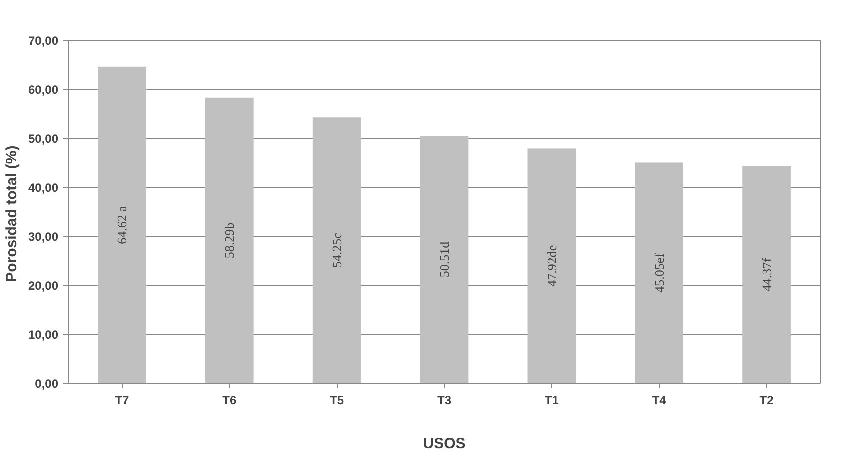 The width and height of the screenshot is (843, 462). Describe the element at coordinates (445, 401) in the screenshot. I see `x-tick-label: T3` at that location.